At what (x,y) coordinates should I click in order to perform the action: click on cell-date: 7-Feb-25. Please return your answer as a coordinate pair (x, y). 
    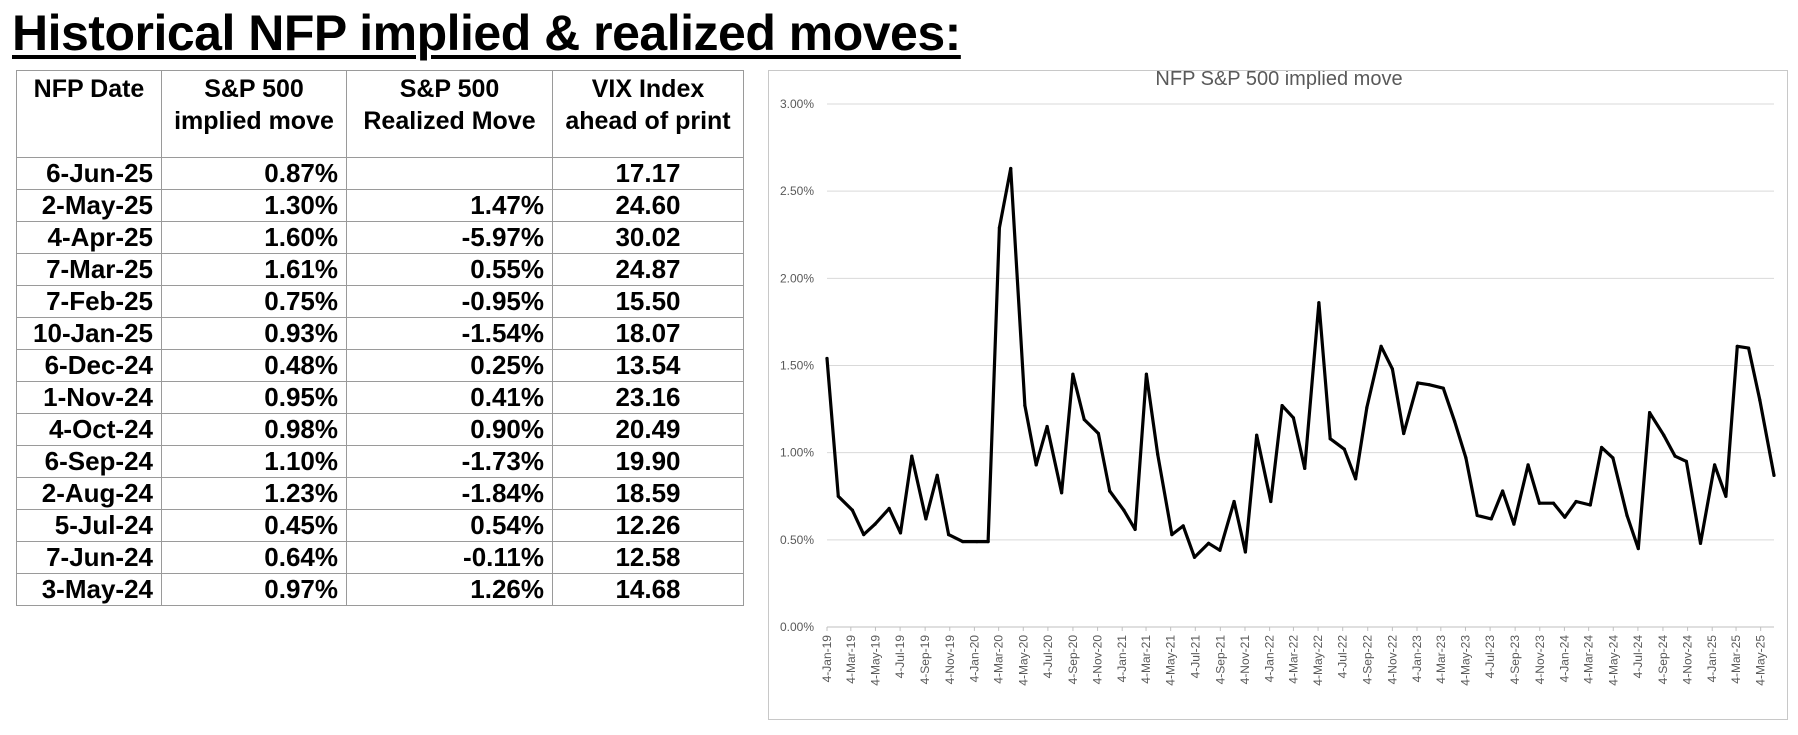
    Looking at the image, I should click on (89, 301).